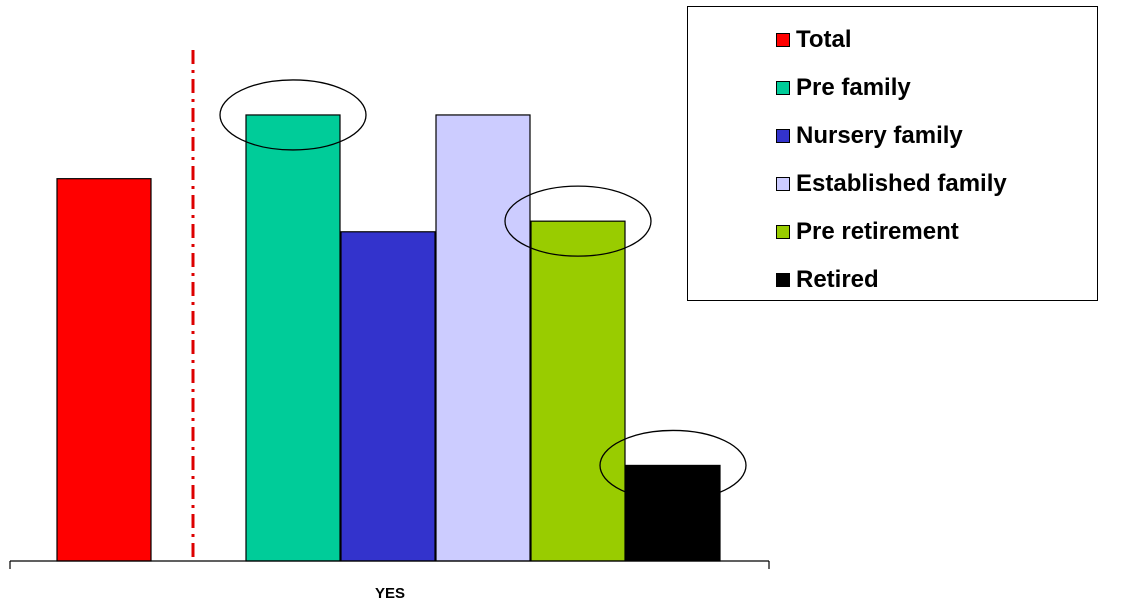 Image resolution: width=1128 pixels, height=602 pixels. I want to click on legend-item-established-family: Established family, so click(891, 184).